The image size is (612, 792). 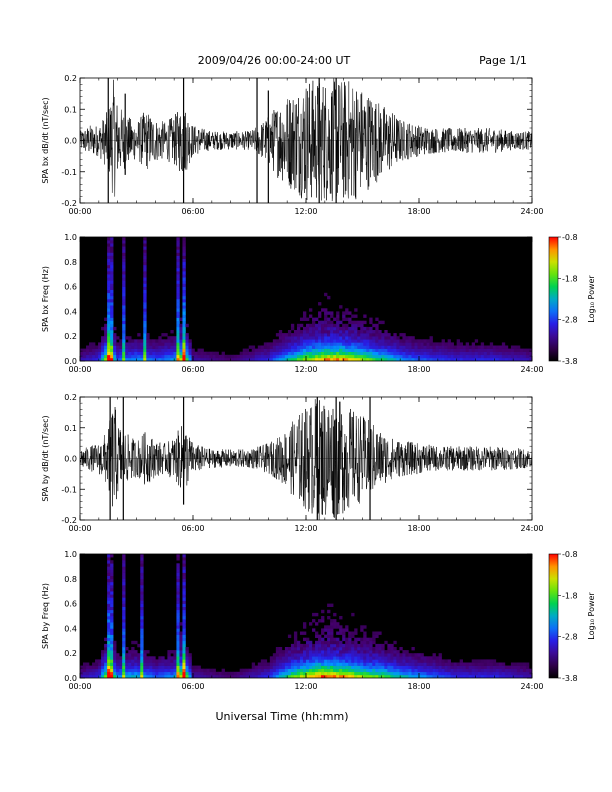 I want to click on y-axis-label: SPA bx dB/dt (nT/sec), so click(x=45, y=140).